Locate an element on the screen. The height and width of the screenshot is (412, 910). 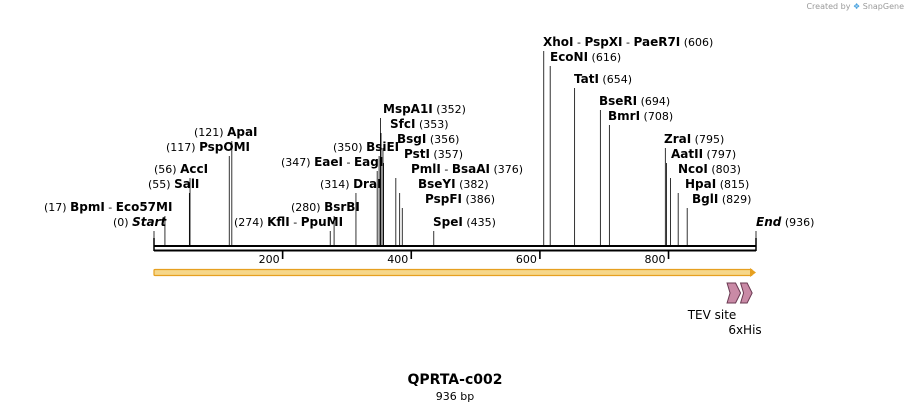
enzyme-name: TatI is located at coordinates (586, 79).